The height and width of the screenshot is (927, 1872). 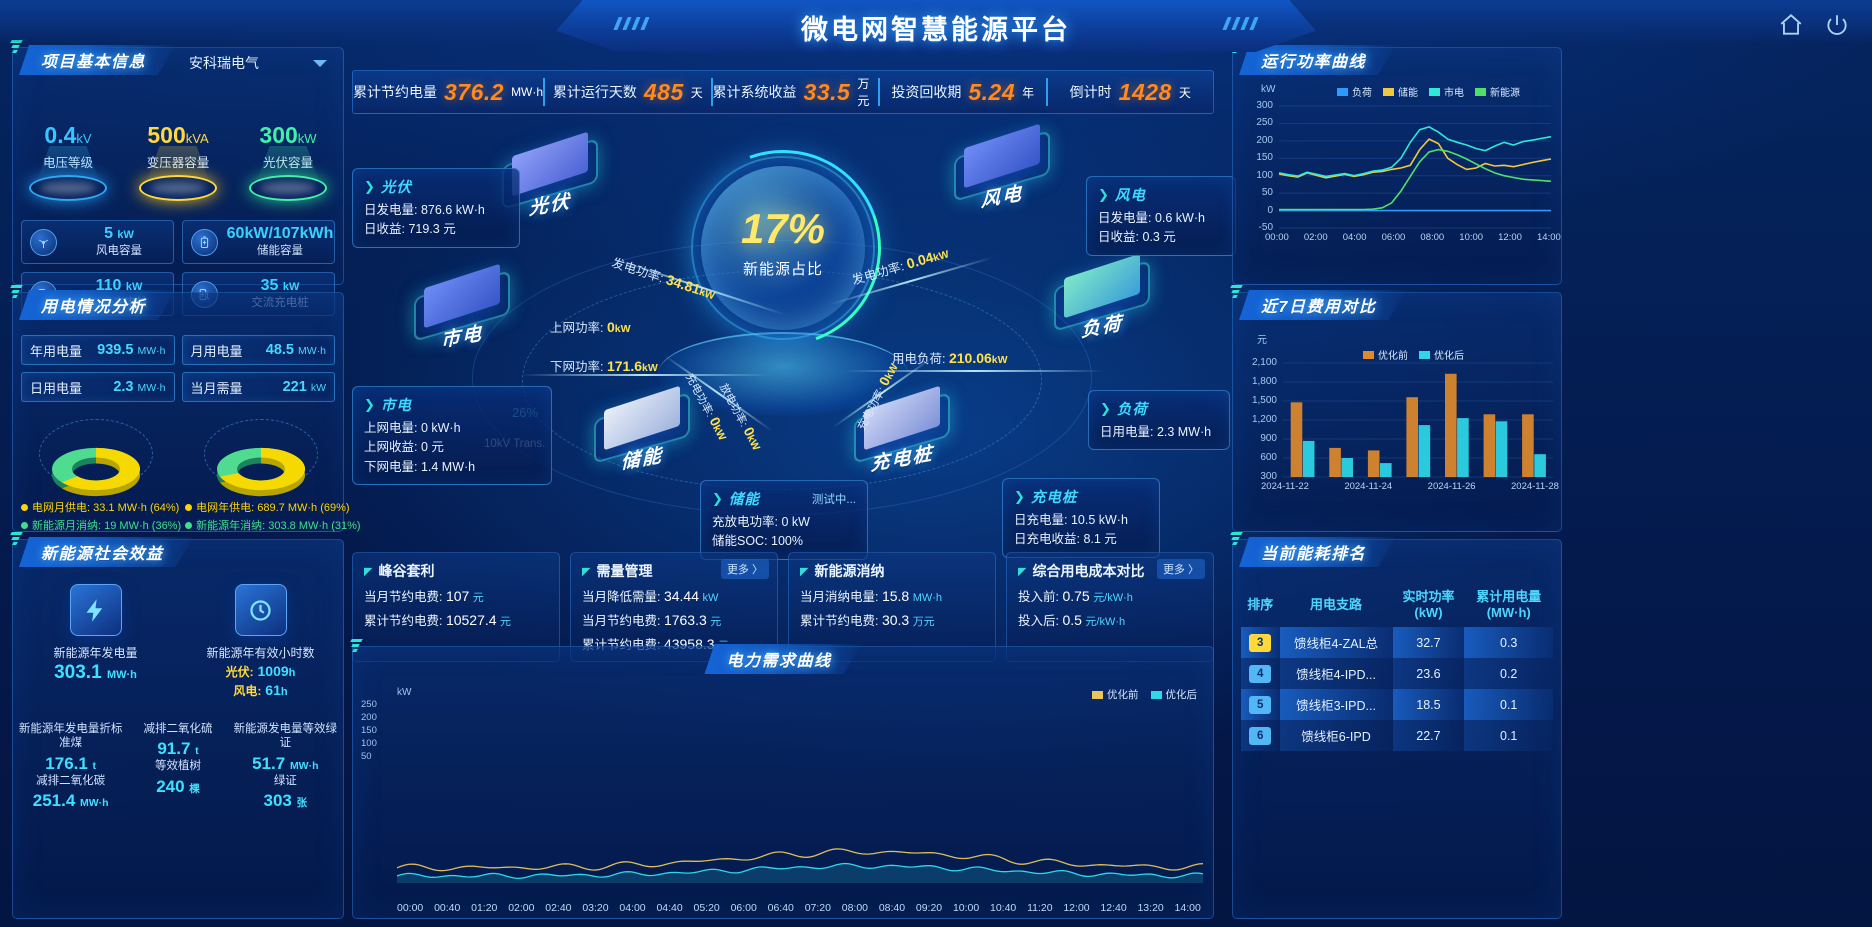 What do you see at coordinates (754, 92) in the screenshot?
I see `kpi-label: 累计系统收益` at bounding box center [754, 92].